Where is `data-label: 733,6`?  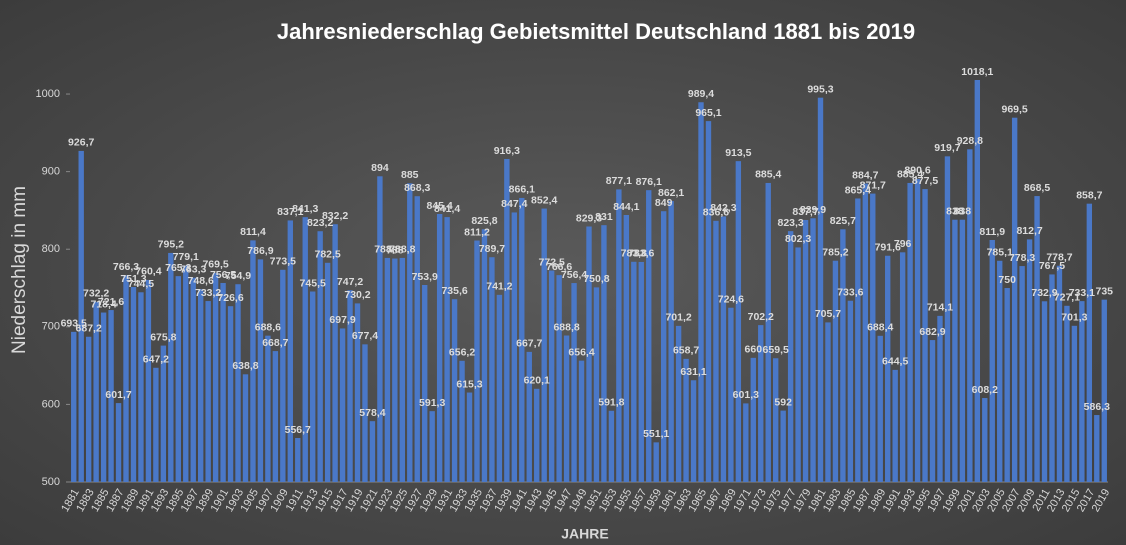
data-label: 733,6 is located at coordinates (850, 293).